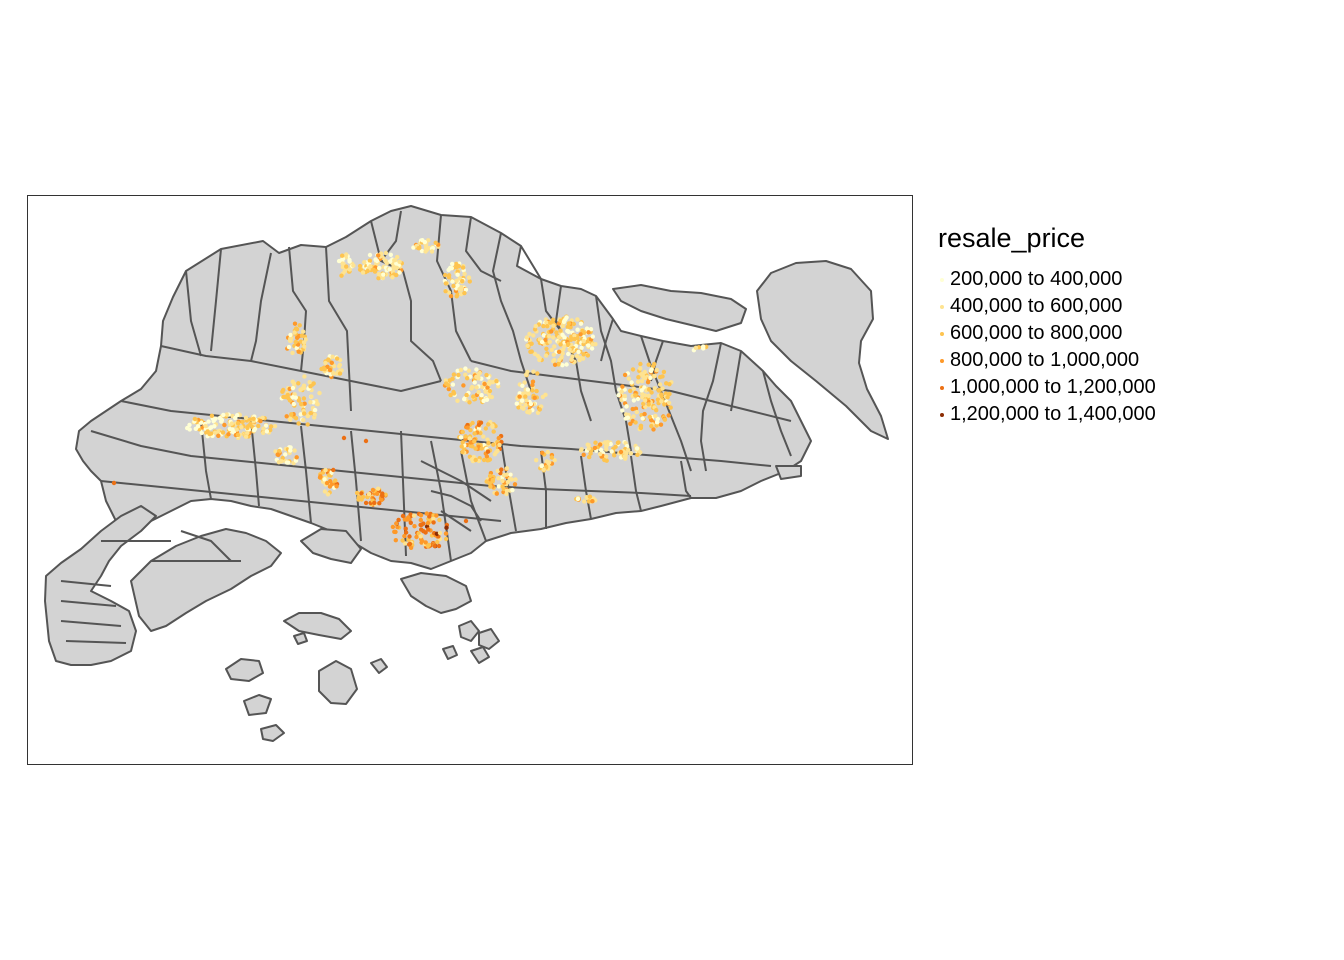  What do you see at coordinates (1053, 414) in the screenshot?
I see `legend-label-6: 1,200,000 to 1,400,000` at bounding box center [1053, 414].